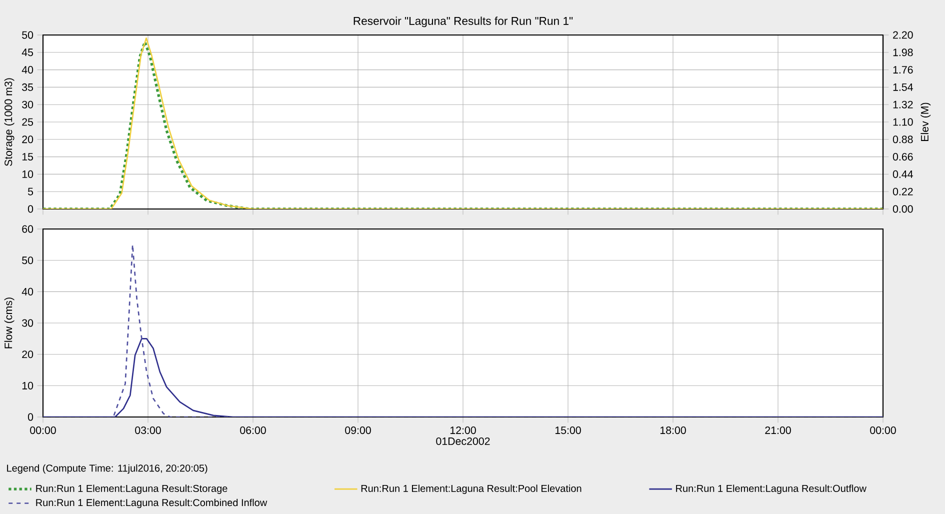 The width and height of the screenshot is (945, 514). What do you see at coordinates (903, 35) in the screenshot?
I see `y2-tick-label: 2.20` at bounding box center [903, 35].